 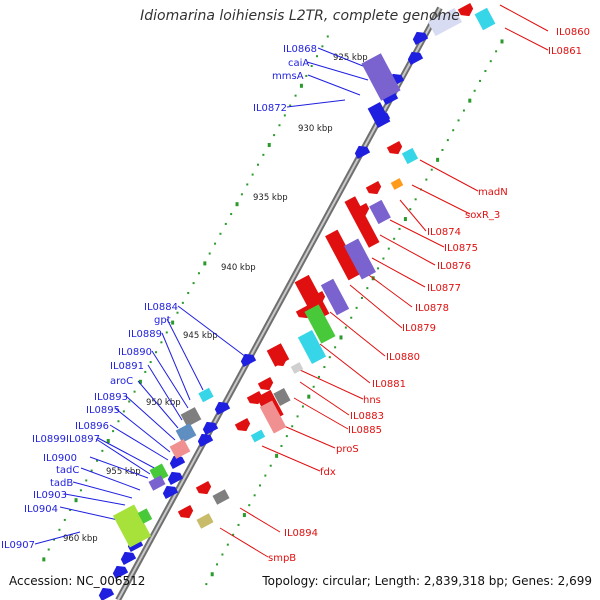 I want to click on gene-label-right: IL0877, so click(x=444, y=288).